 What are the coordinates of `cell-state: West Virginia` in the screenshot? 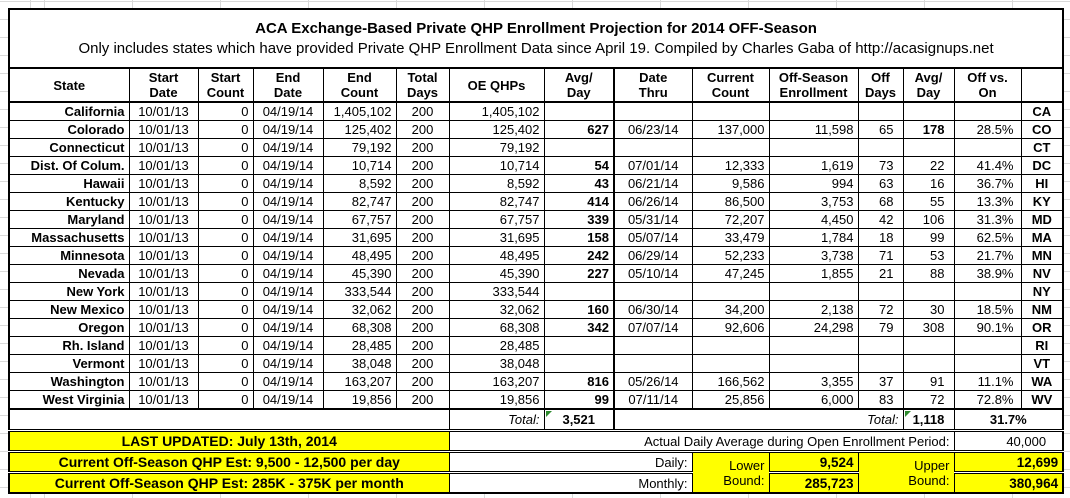 It's located at (69, 400).